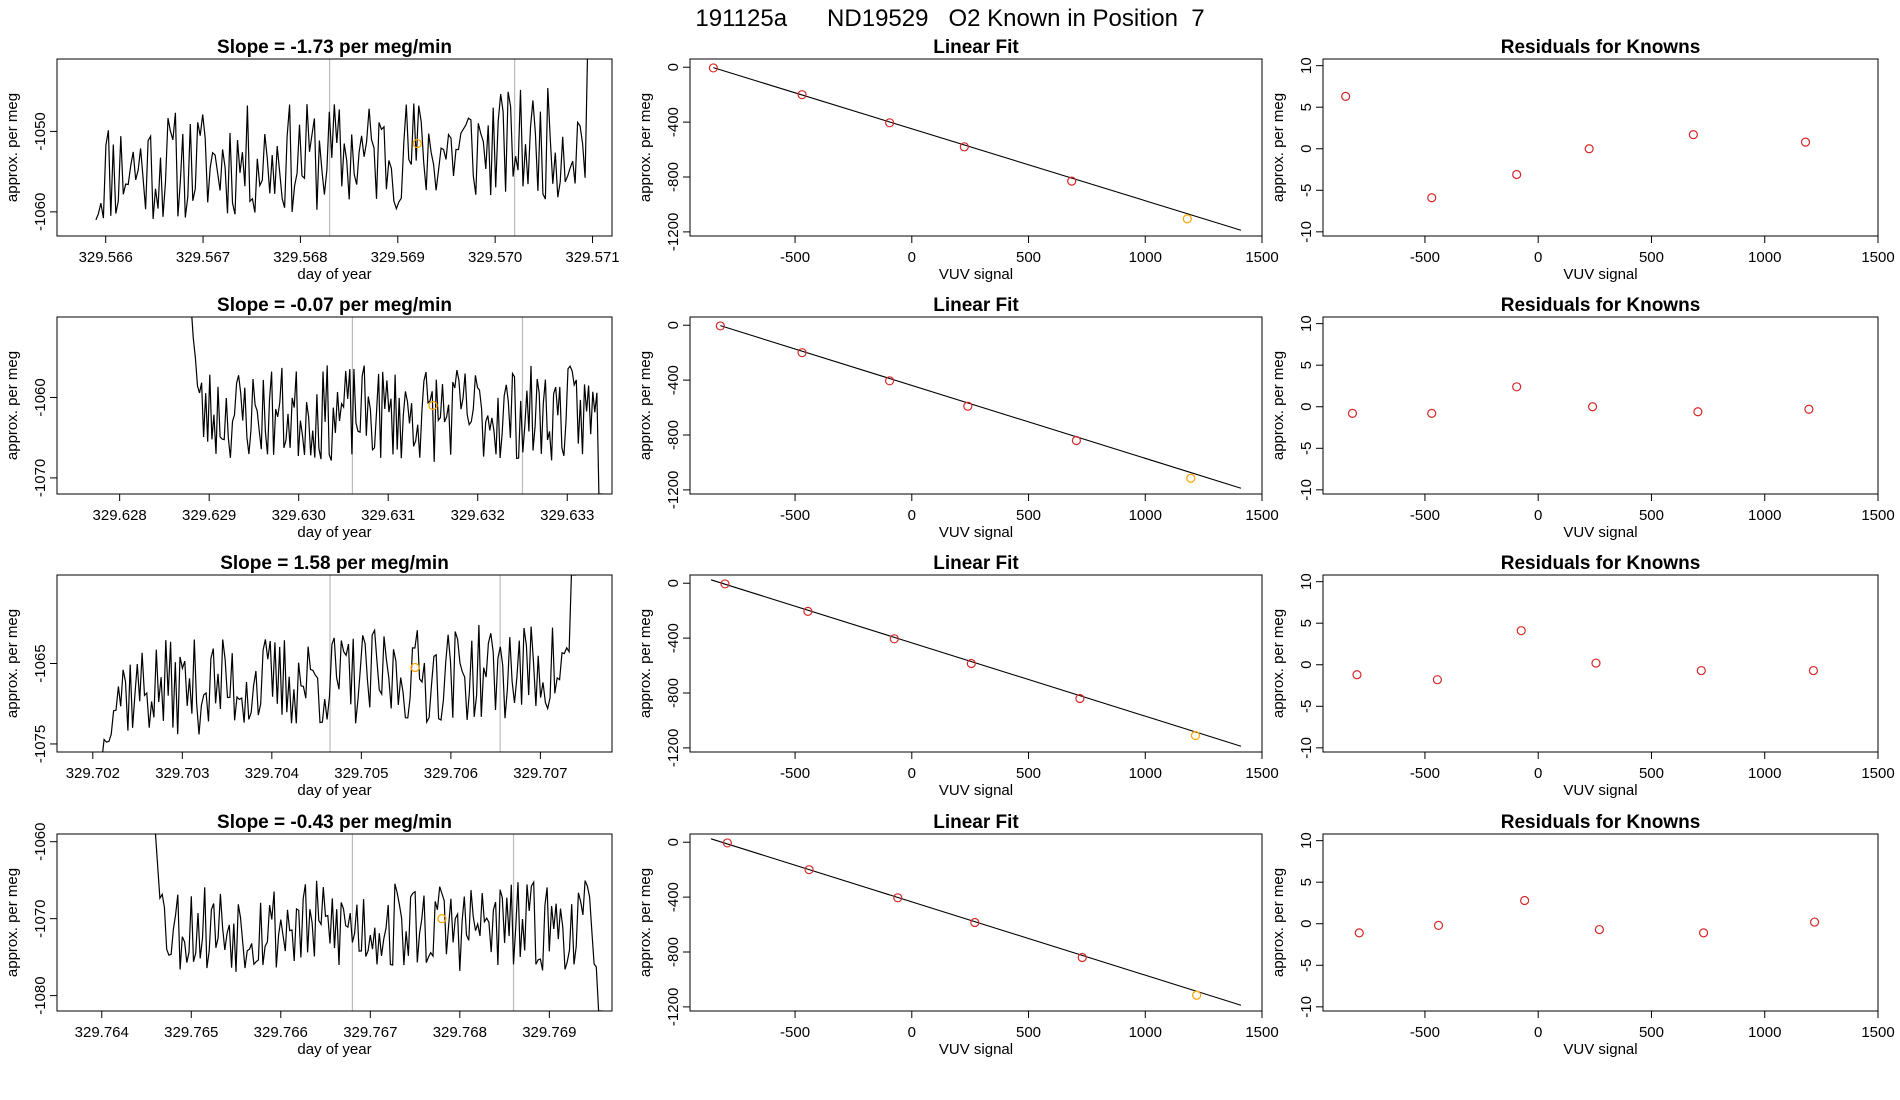  Describe the element at coordinates (40, 995) in the screenshot. I see `y-tick-label: -1080` at that location.